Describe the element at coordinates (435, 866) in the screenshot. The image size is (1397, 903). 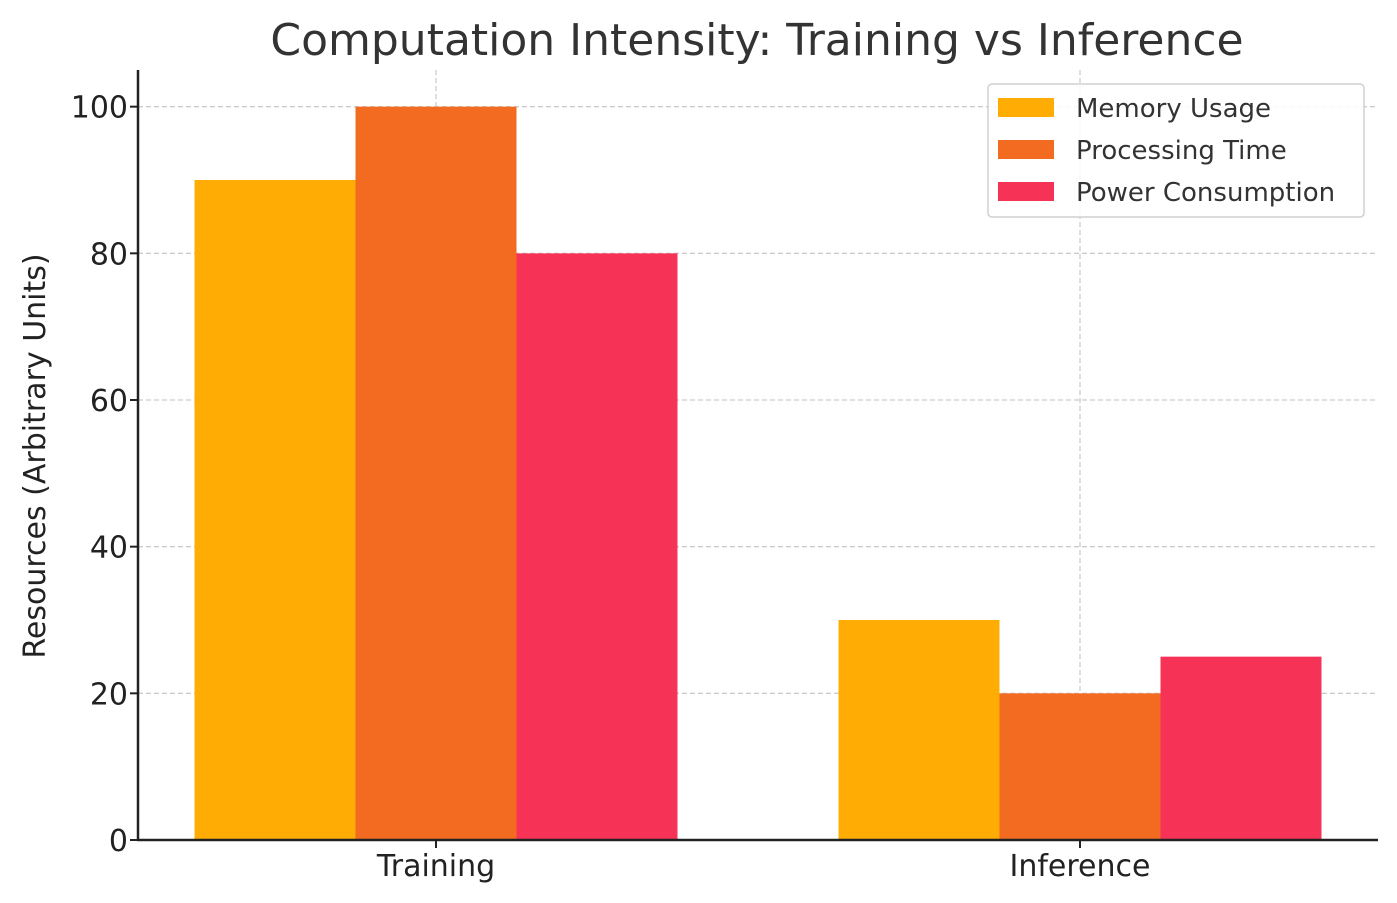
I see `x-tick-label: Training` at that location.